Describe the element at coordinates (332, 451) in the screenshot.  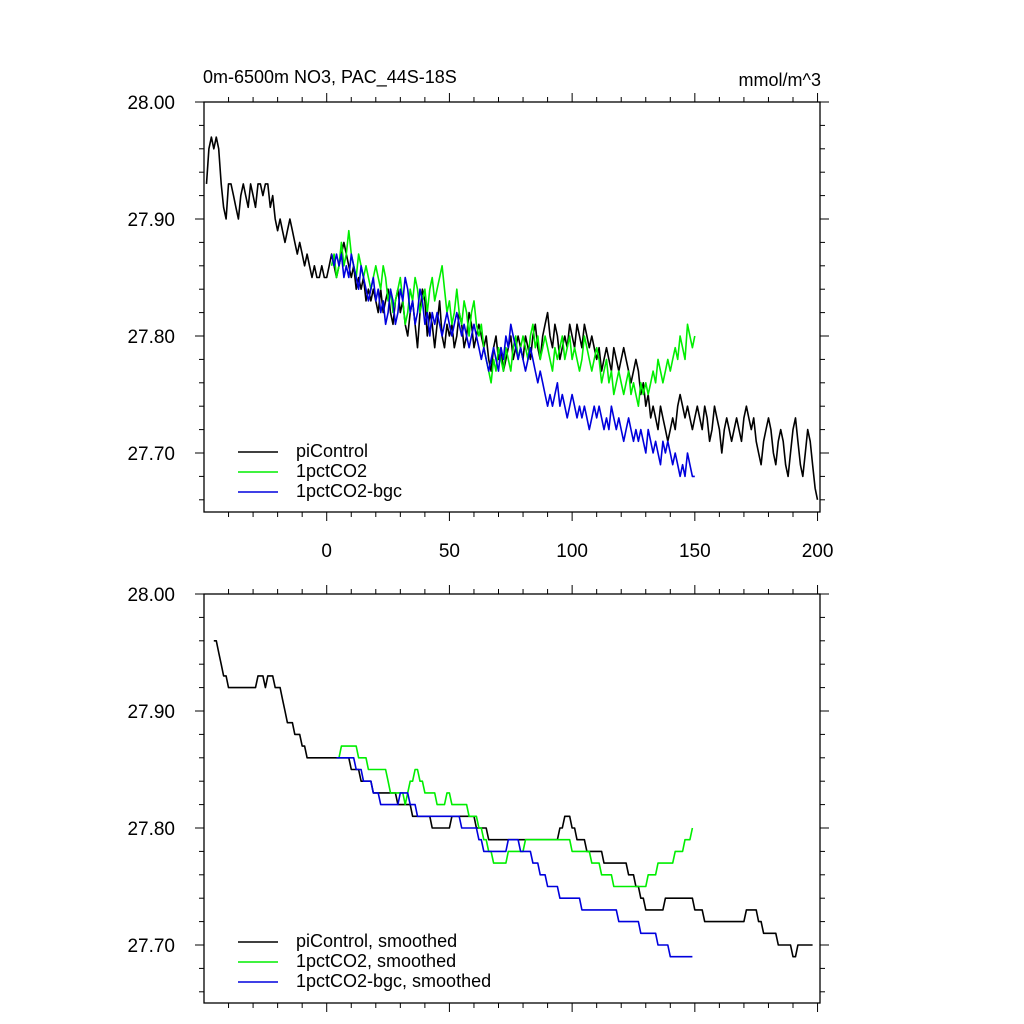
I see `legend-label-0: piControl` at that location.